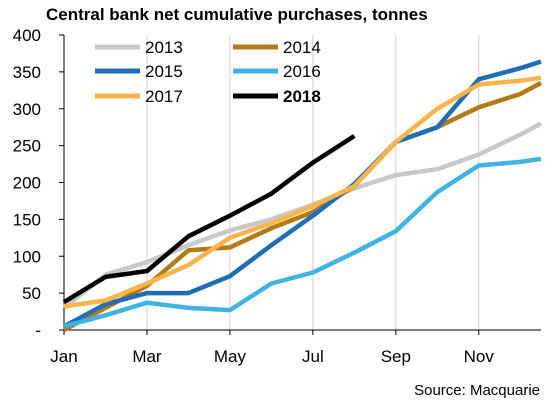 This screenshot has width=551, height=405. Describe the element at coordinates (479, 356) in the screenshot. I see `x-tick-label-nov: Nov` at that location.